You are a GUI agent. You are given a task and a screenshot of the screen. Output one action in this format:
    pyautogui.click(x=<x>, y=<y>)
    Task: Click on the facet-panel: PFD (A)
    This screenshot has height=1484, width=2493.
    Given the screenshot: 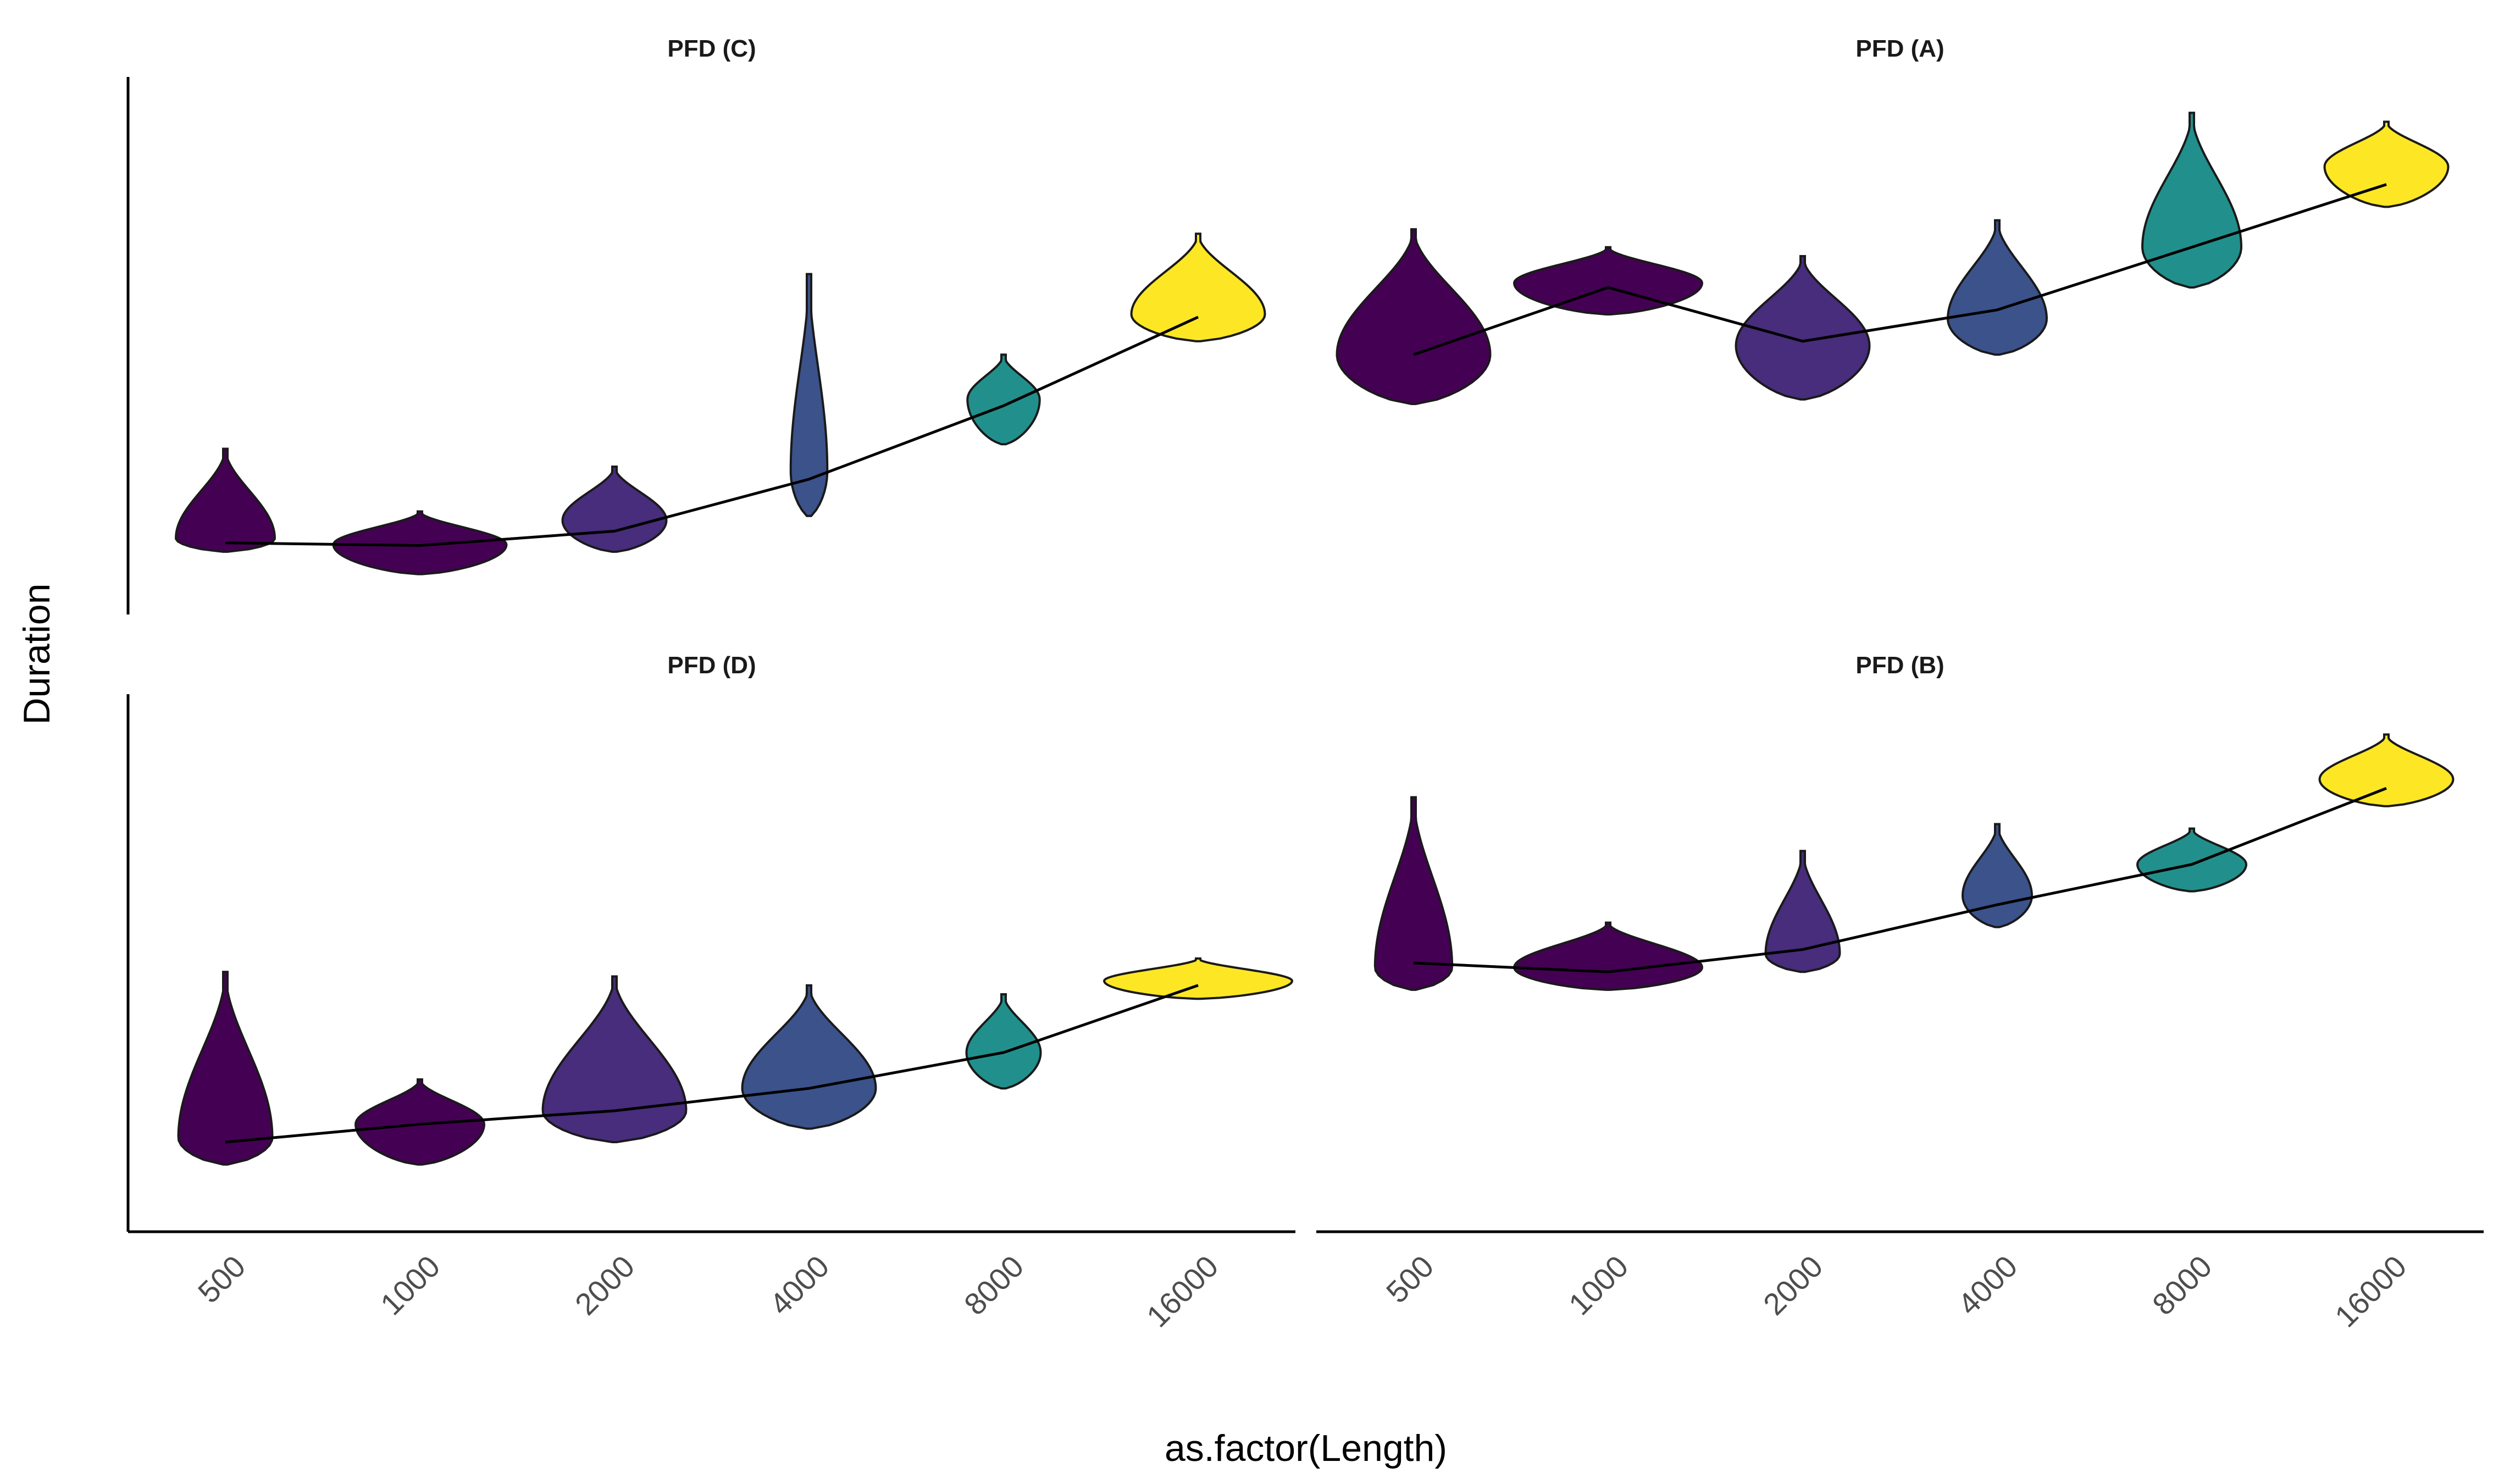 What is the action you would take?
    pyautogui.click(x=1893, y=220)
    